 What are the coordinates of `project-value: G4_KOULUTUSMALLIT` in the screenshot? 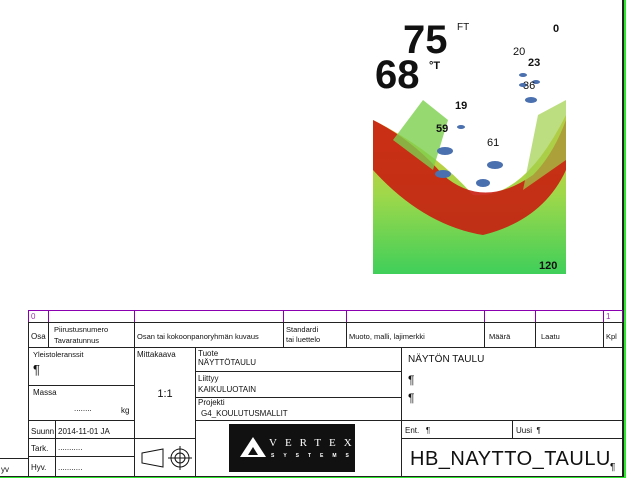 It's located at (244, 413).